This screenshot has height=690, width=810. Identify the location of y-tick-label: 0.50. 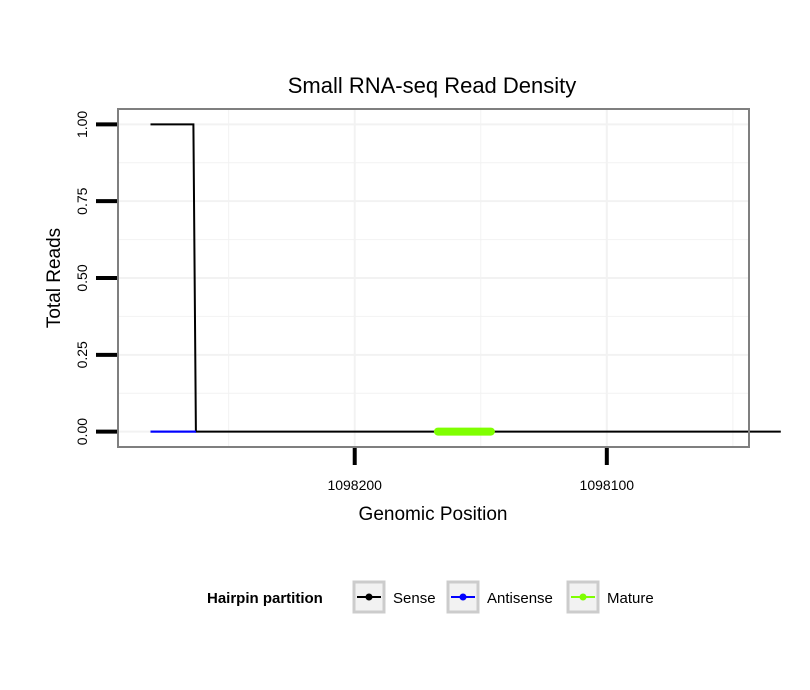
(82, 277).